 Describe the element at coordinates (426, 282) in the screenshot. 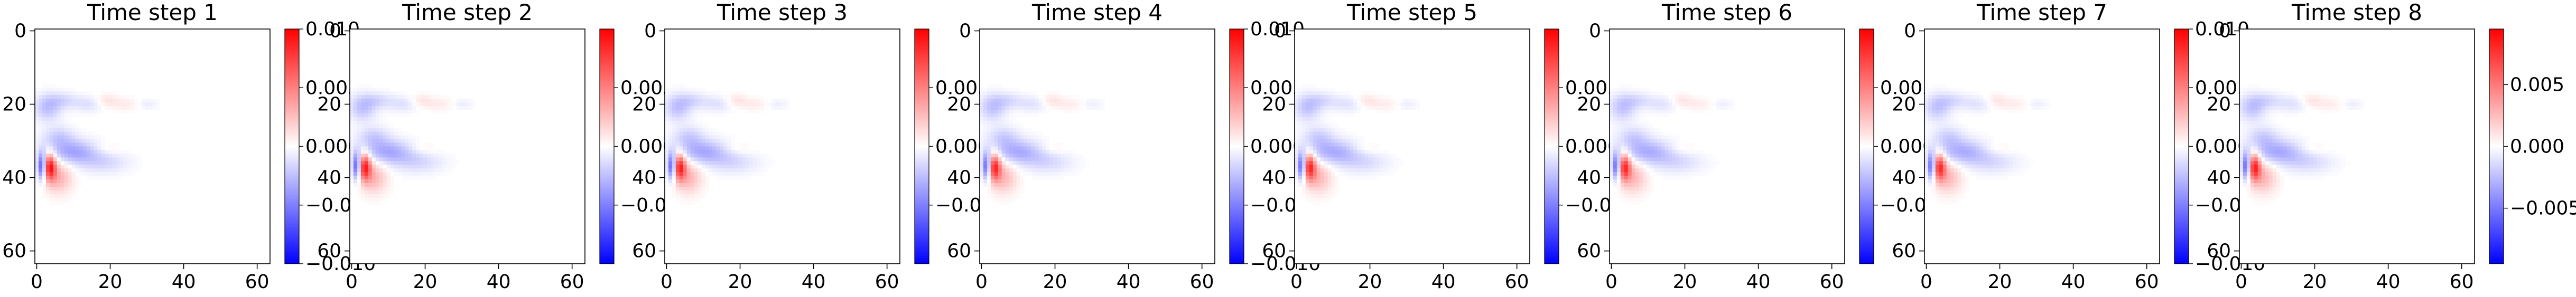

I see `x-tick-label: 20` at that location.